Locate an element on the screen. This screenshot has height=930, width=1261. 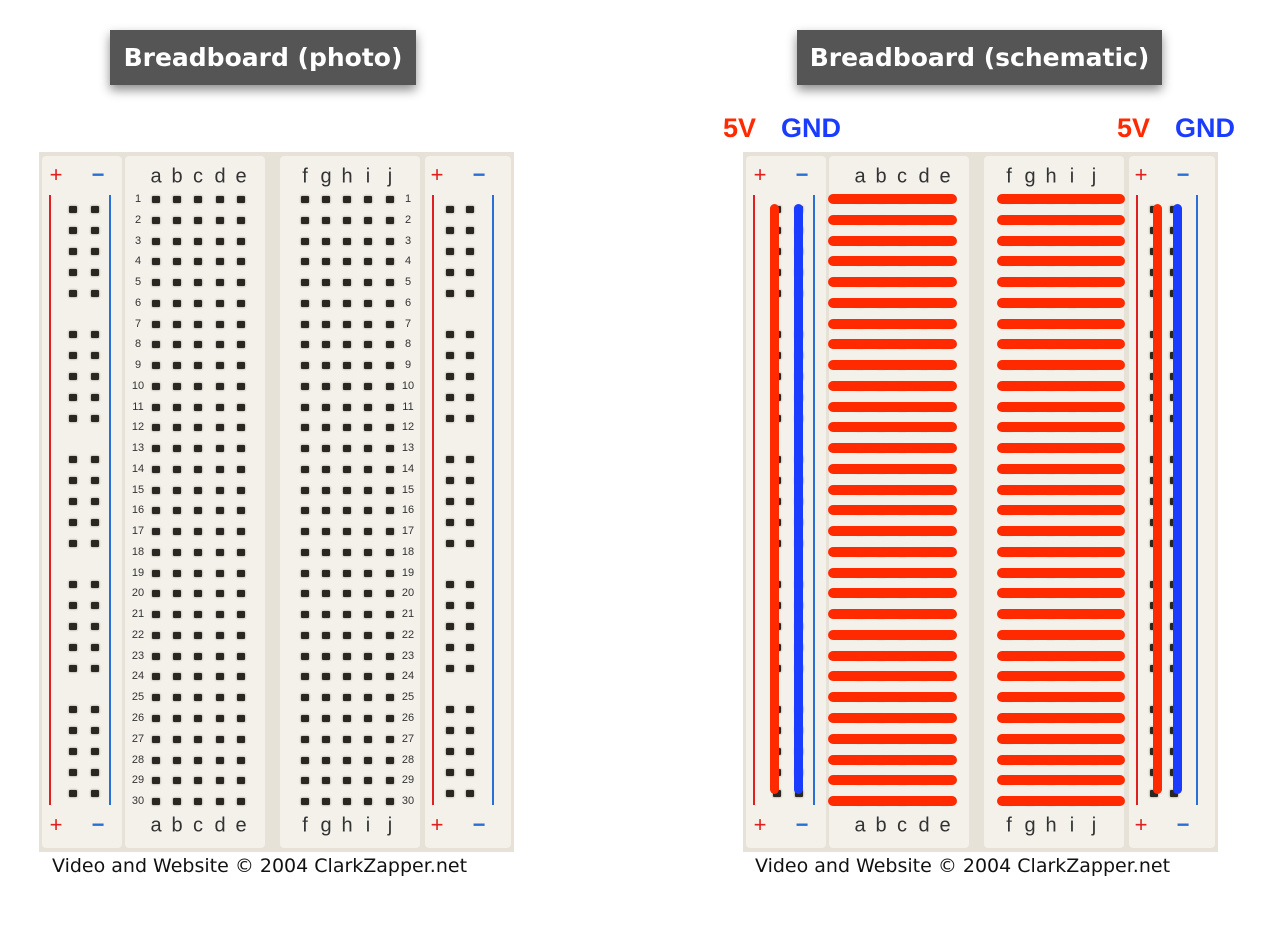
row-number: 27 is located at coordinates (408, 738).